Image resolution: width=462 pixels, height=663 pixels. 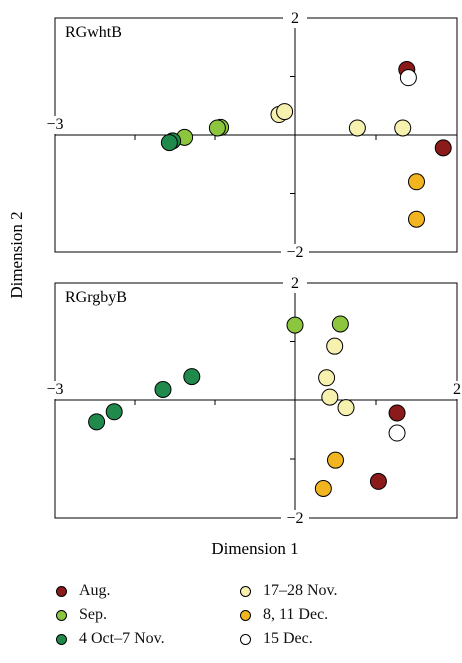 What do you see at coordinates (96, 297) in the screenshot?
I see `panel-title: RGrgbyB` at bounding box center [96, 297].